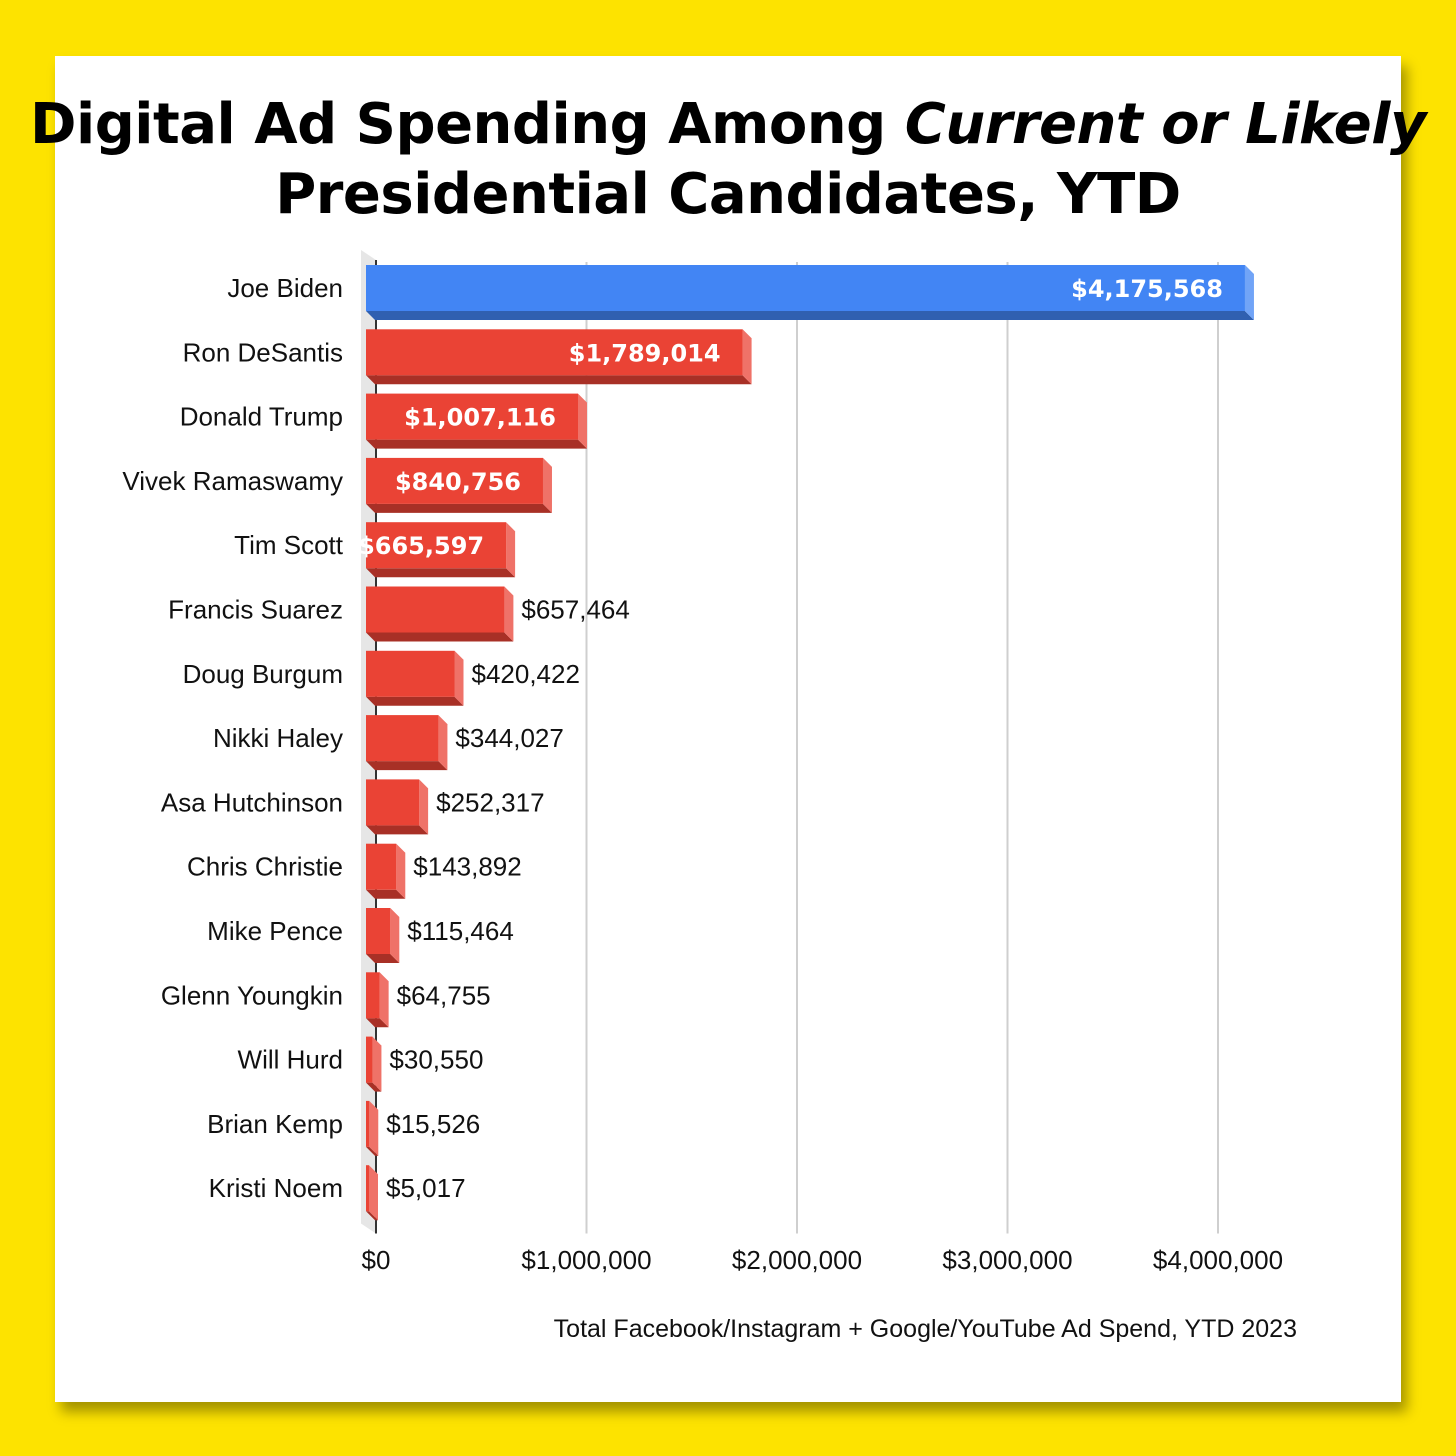 This screenshot has width=1456, height=1456. I want to click on category-label: Doug Burgum, so click(263, 674).